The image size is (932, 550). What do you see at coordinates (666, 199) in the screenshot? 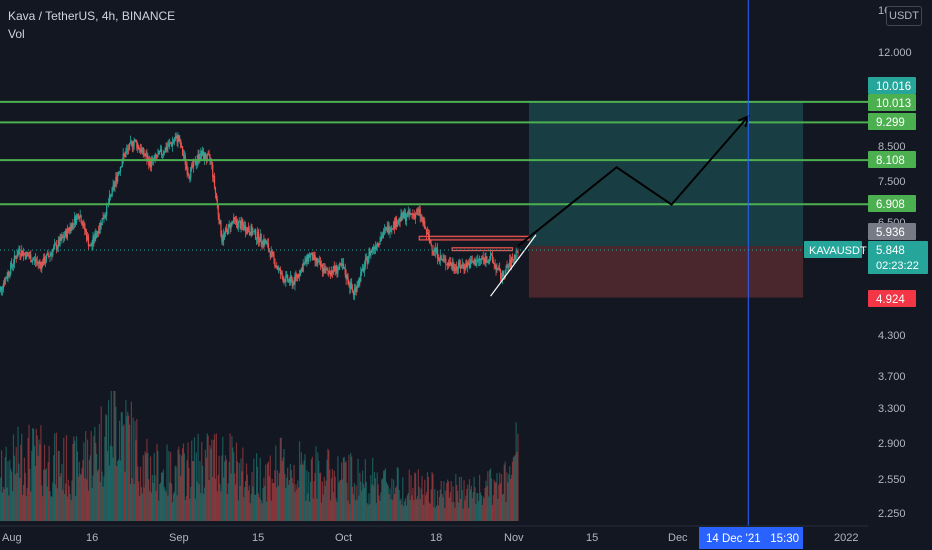
I see `position-tool` at bounding box center [666, 199].